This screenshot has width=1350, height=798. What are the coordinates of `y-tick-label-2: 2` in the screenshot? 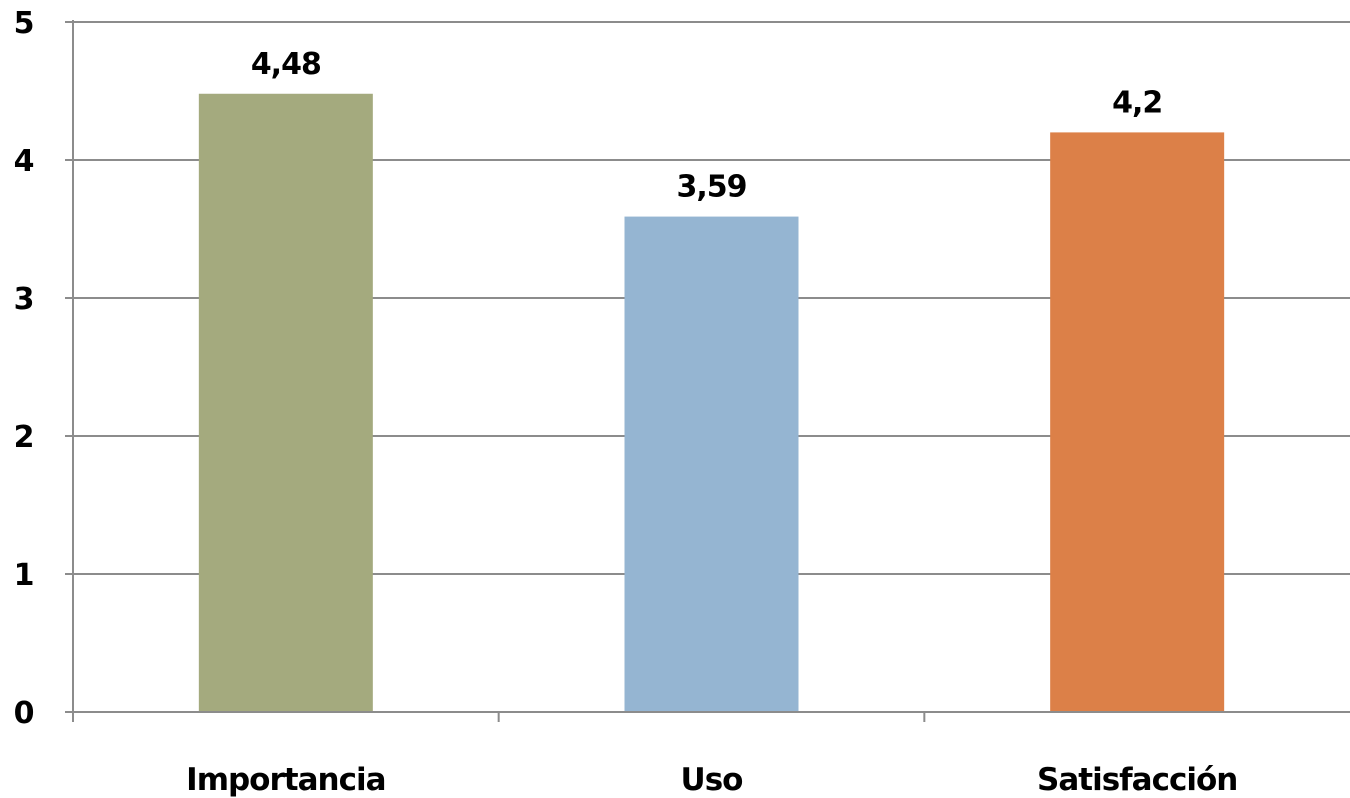 It's located at (24, 437).